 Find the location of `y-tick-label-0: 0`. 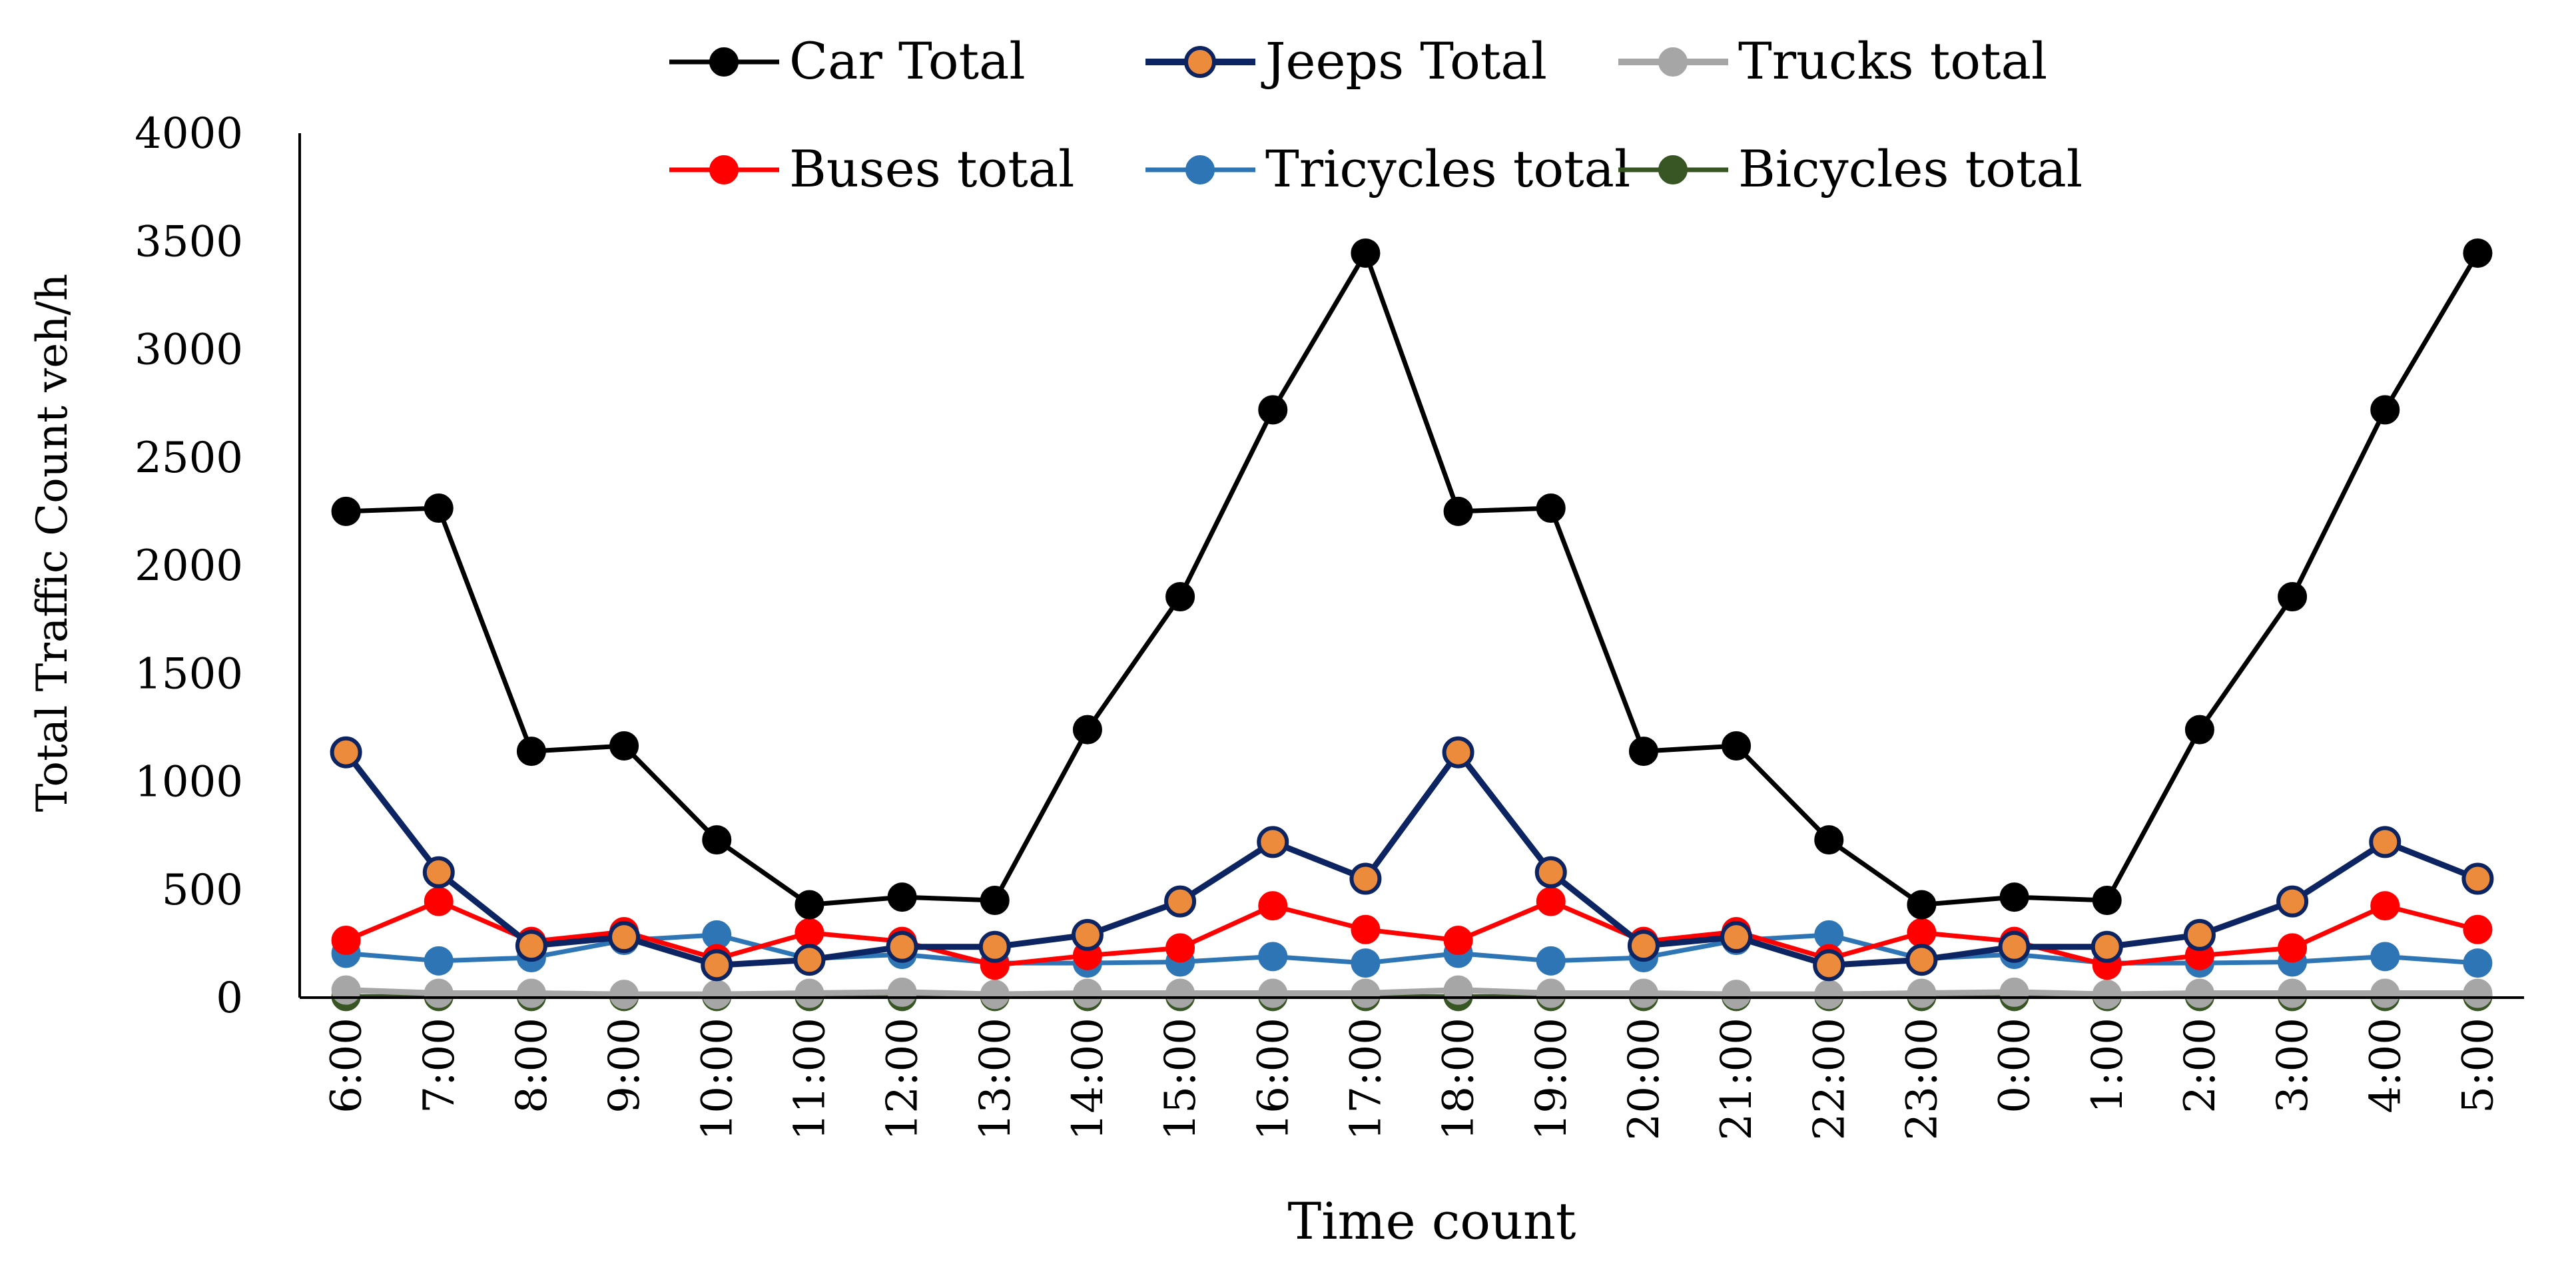

y-tick-label-0: 0 is located at coordinates (229, 998).